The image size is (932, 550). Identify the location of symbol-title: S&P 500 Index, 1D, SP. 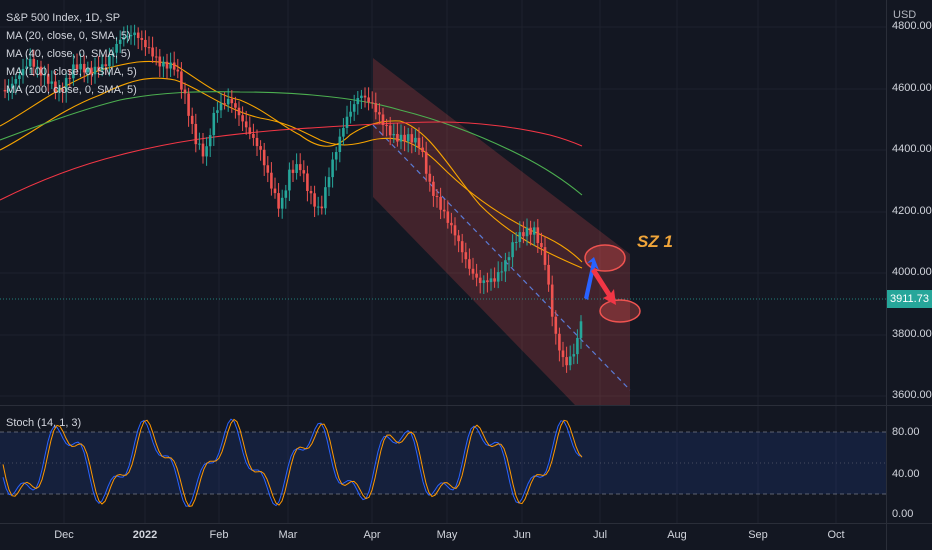
(63, 18).